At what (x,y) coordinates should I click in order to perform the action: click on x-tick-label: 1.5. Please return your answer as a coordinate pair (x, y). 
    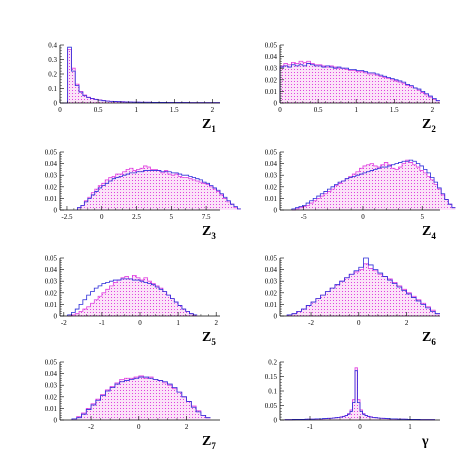
    Looking at the image, I should click on (174, 110).